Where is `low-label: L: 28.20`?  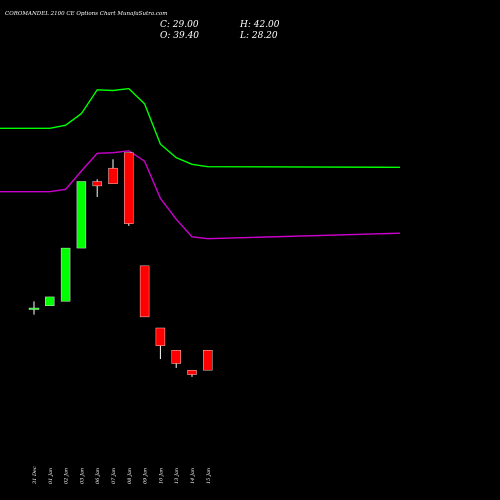 low-label: L: 28.20 is located at coordinates (258, 36).